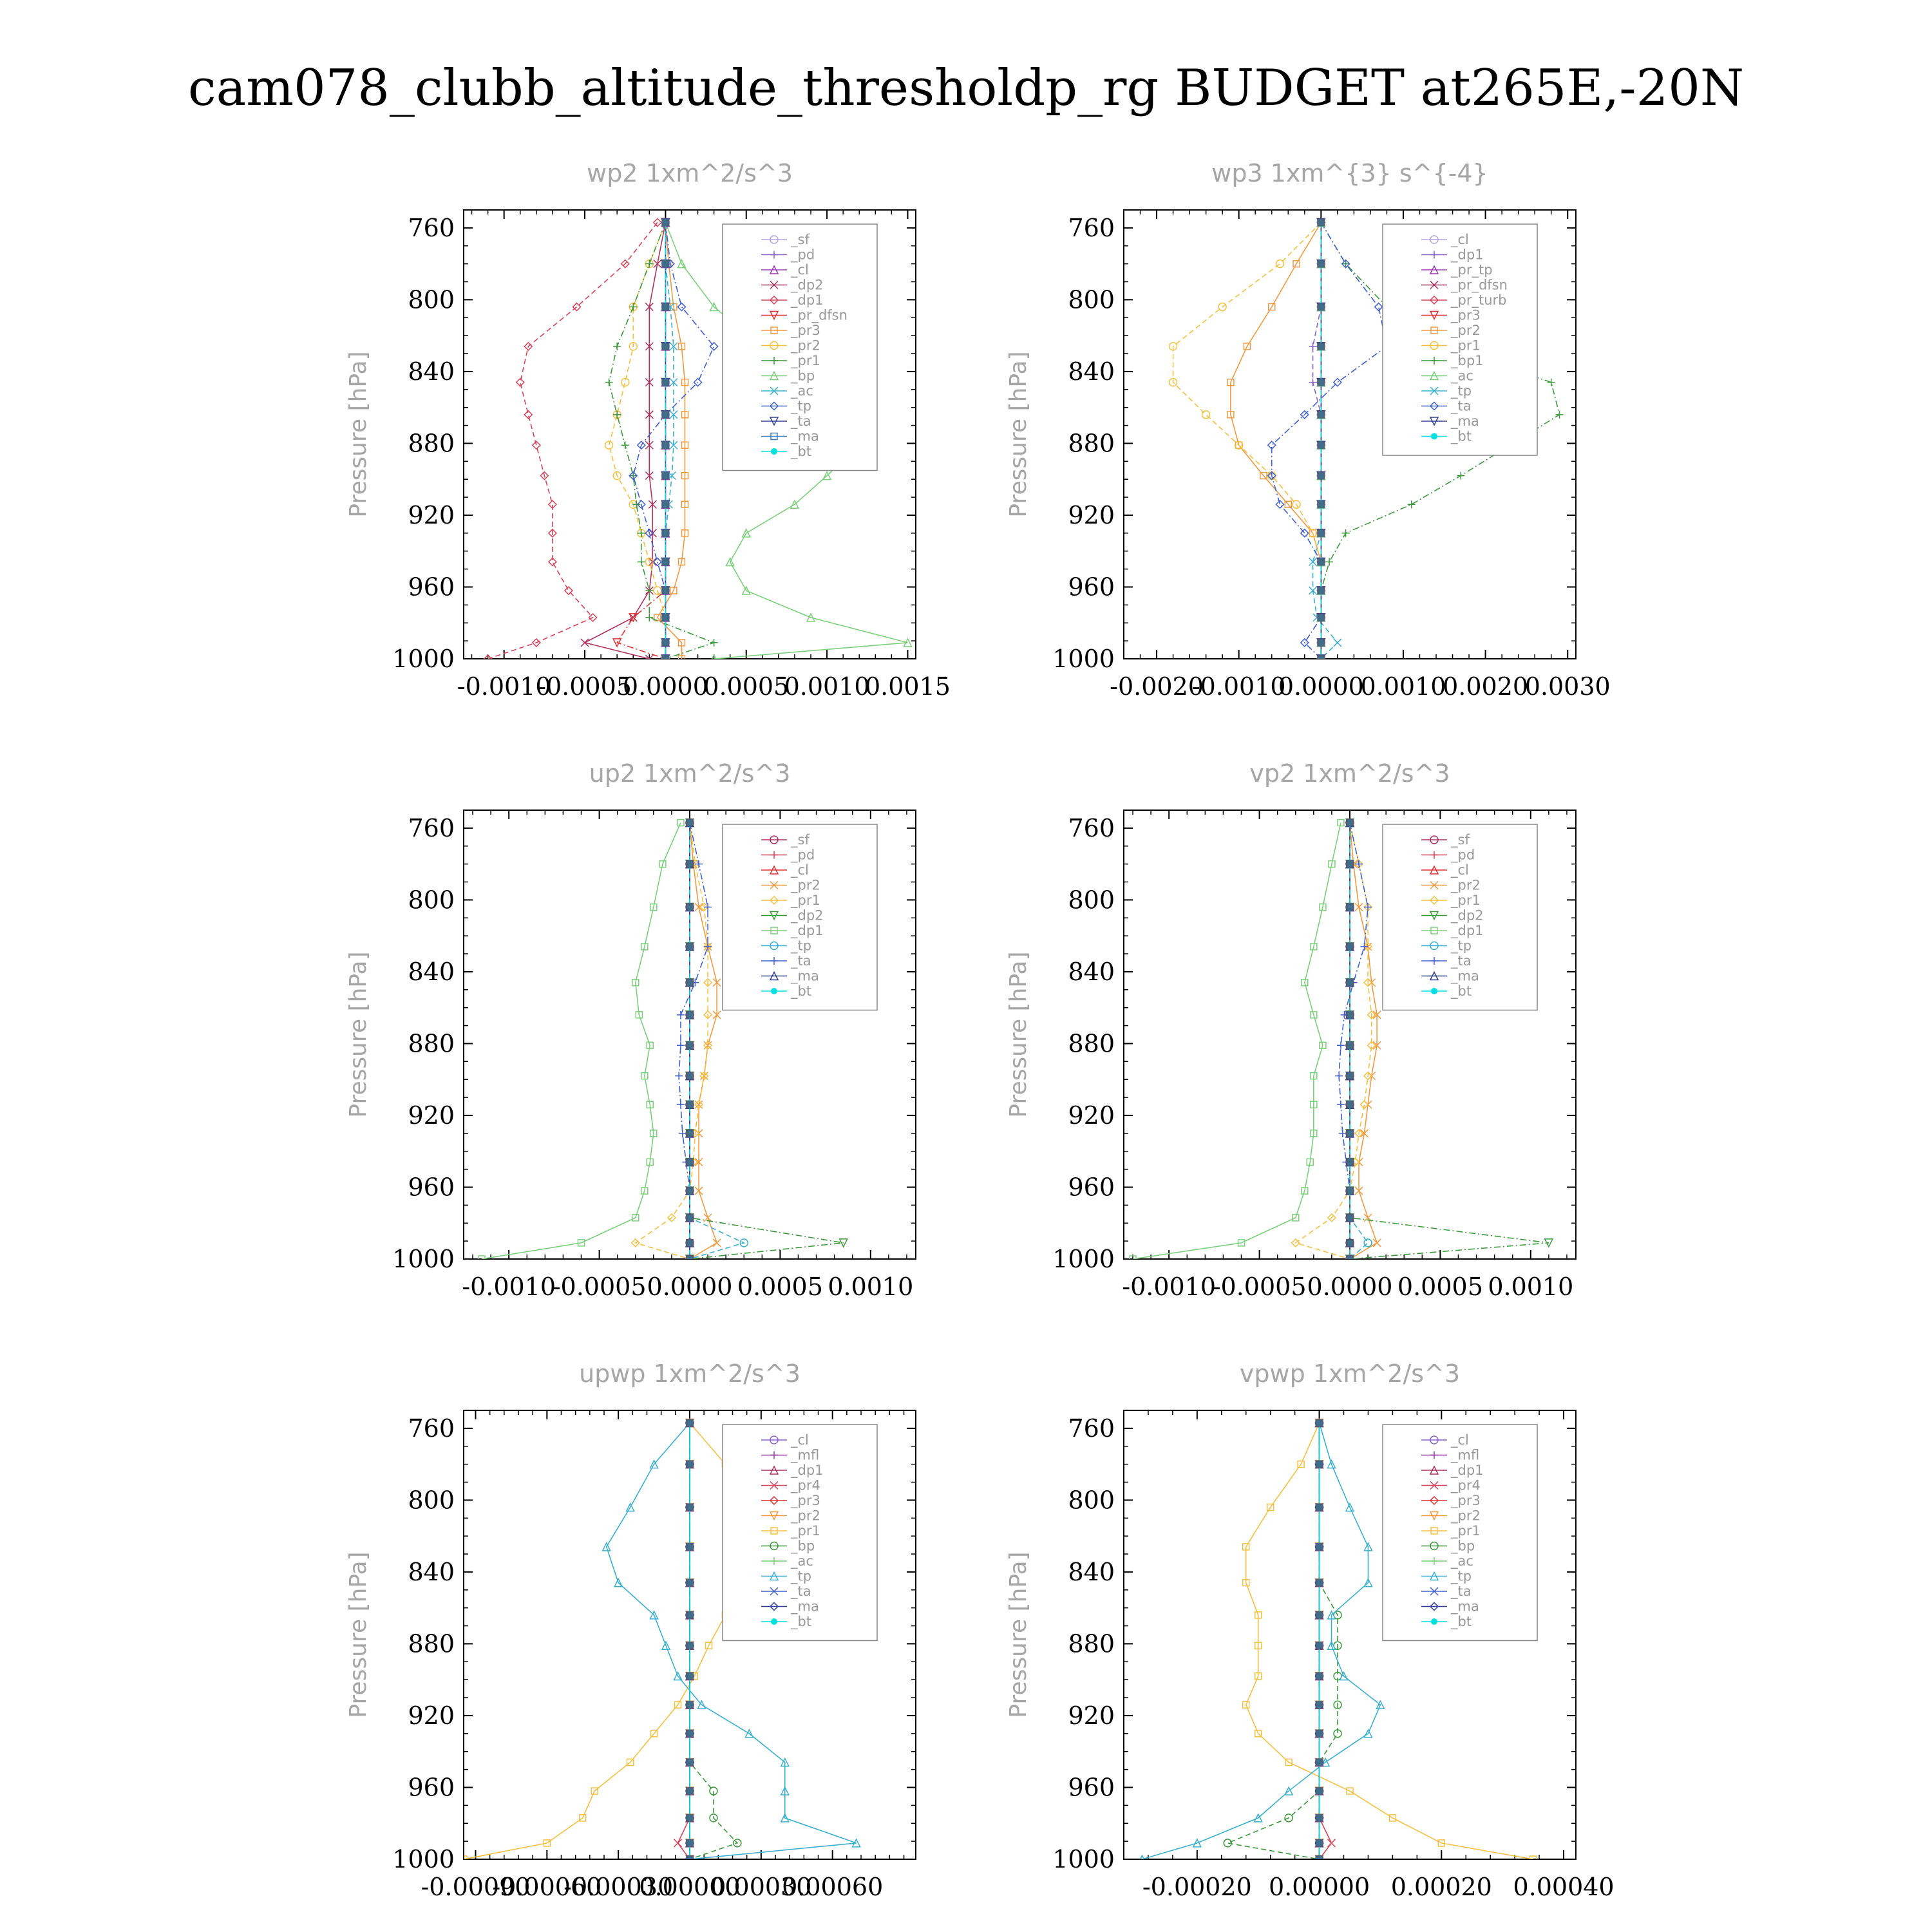  I want to click on legend-box, so click(1460, 339).